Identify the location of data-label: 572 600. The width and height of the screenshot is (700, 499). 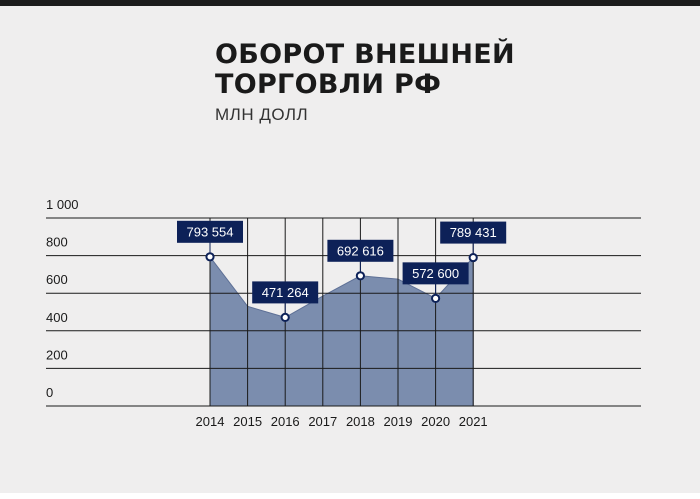
(435, 273).